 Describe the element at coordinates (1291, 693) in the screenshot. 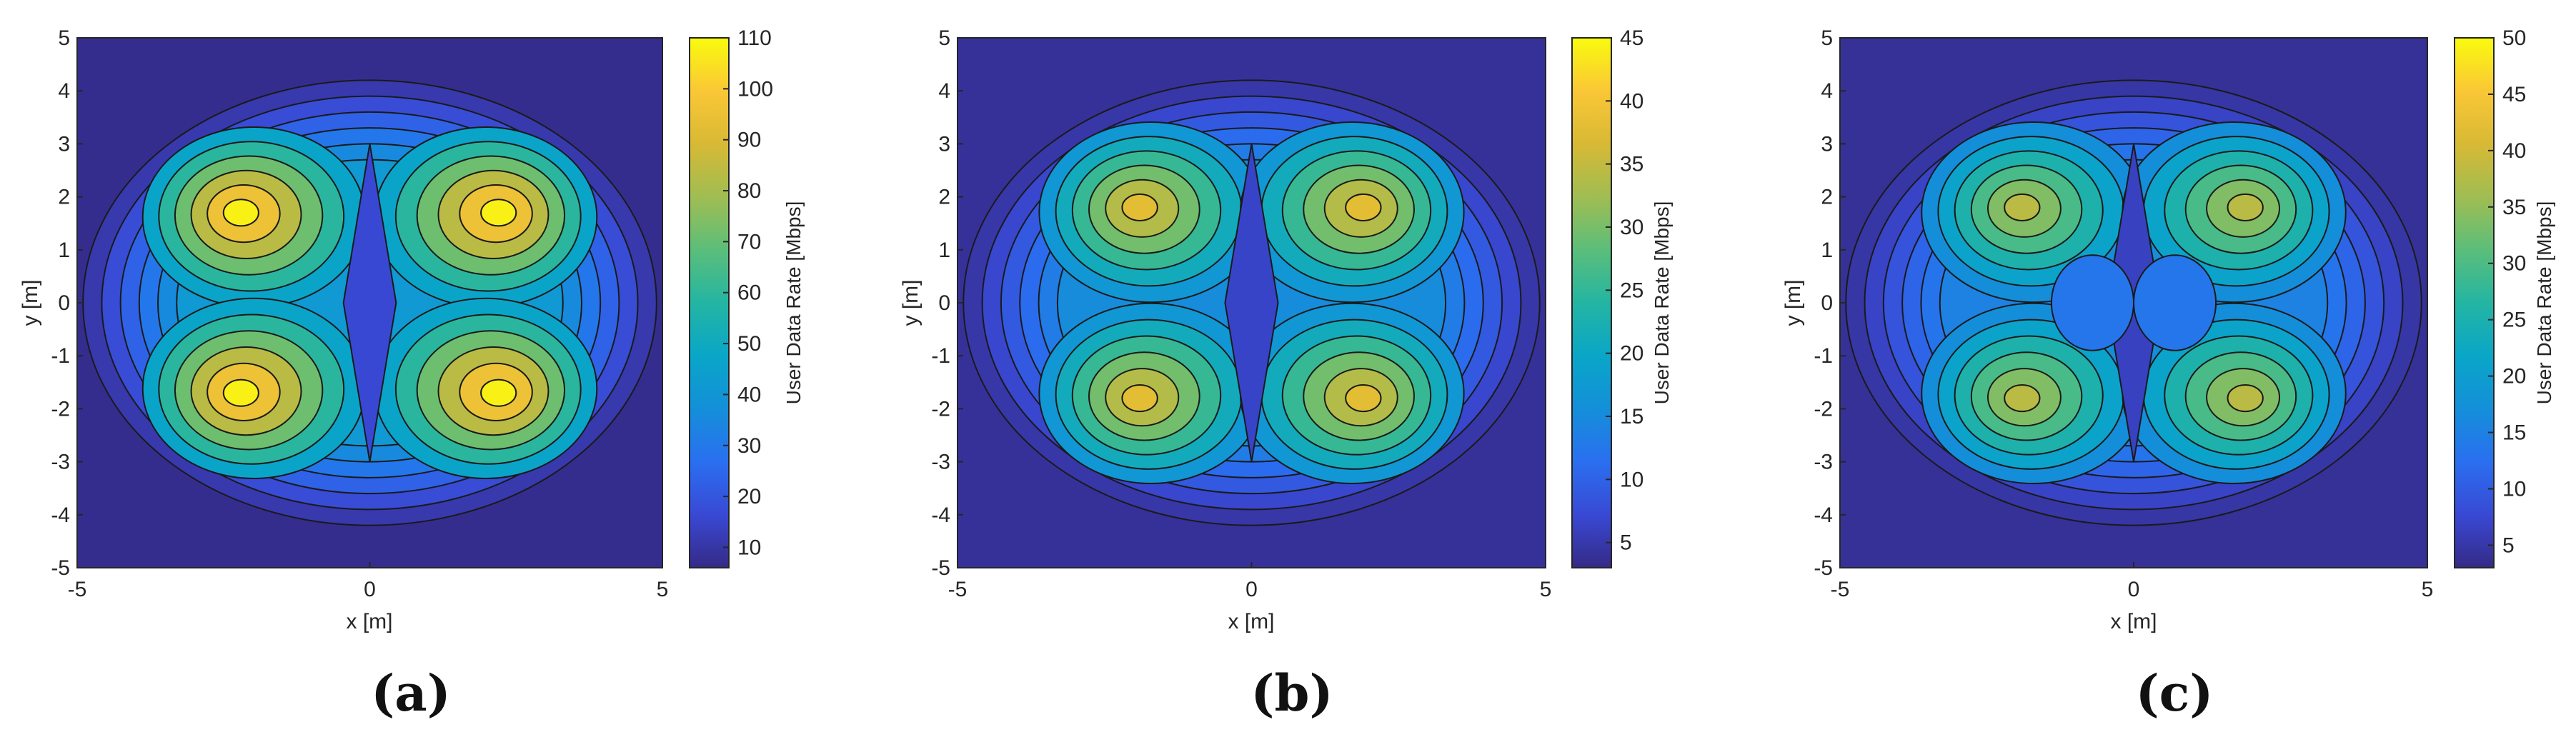

I see `panel-b-label: (b)` at that location.